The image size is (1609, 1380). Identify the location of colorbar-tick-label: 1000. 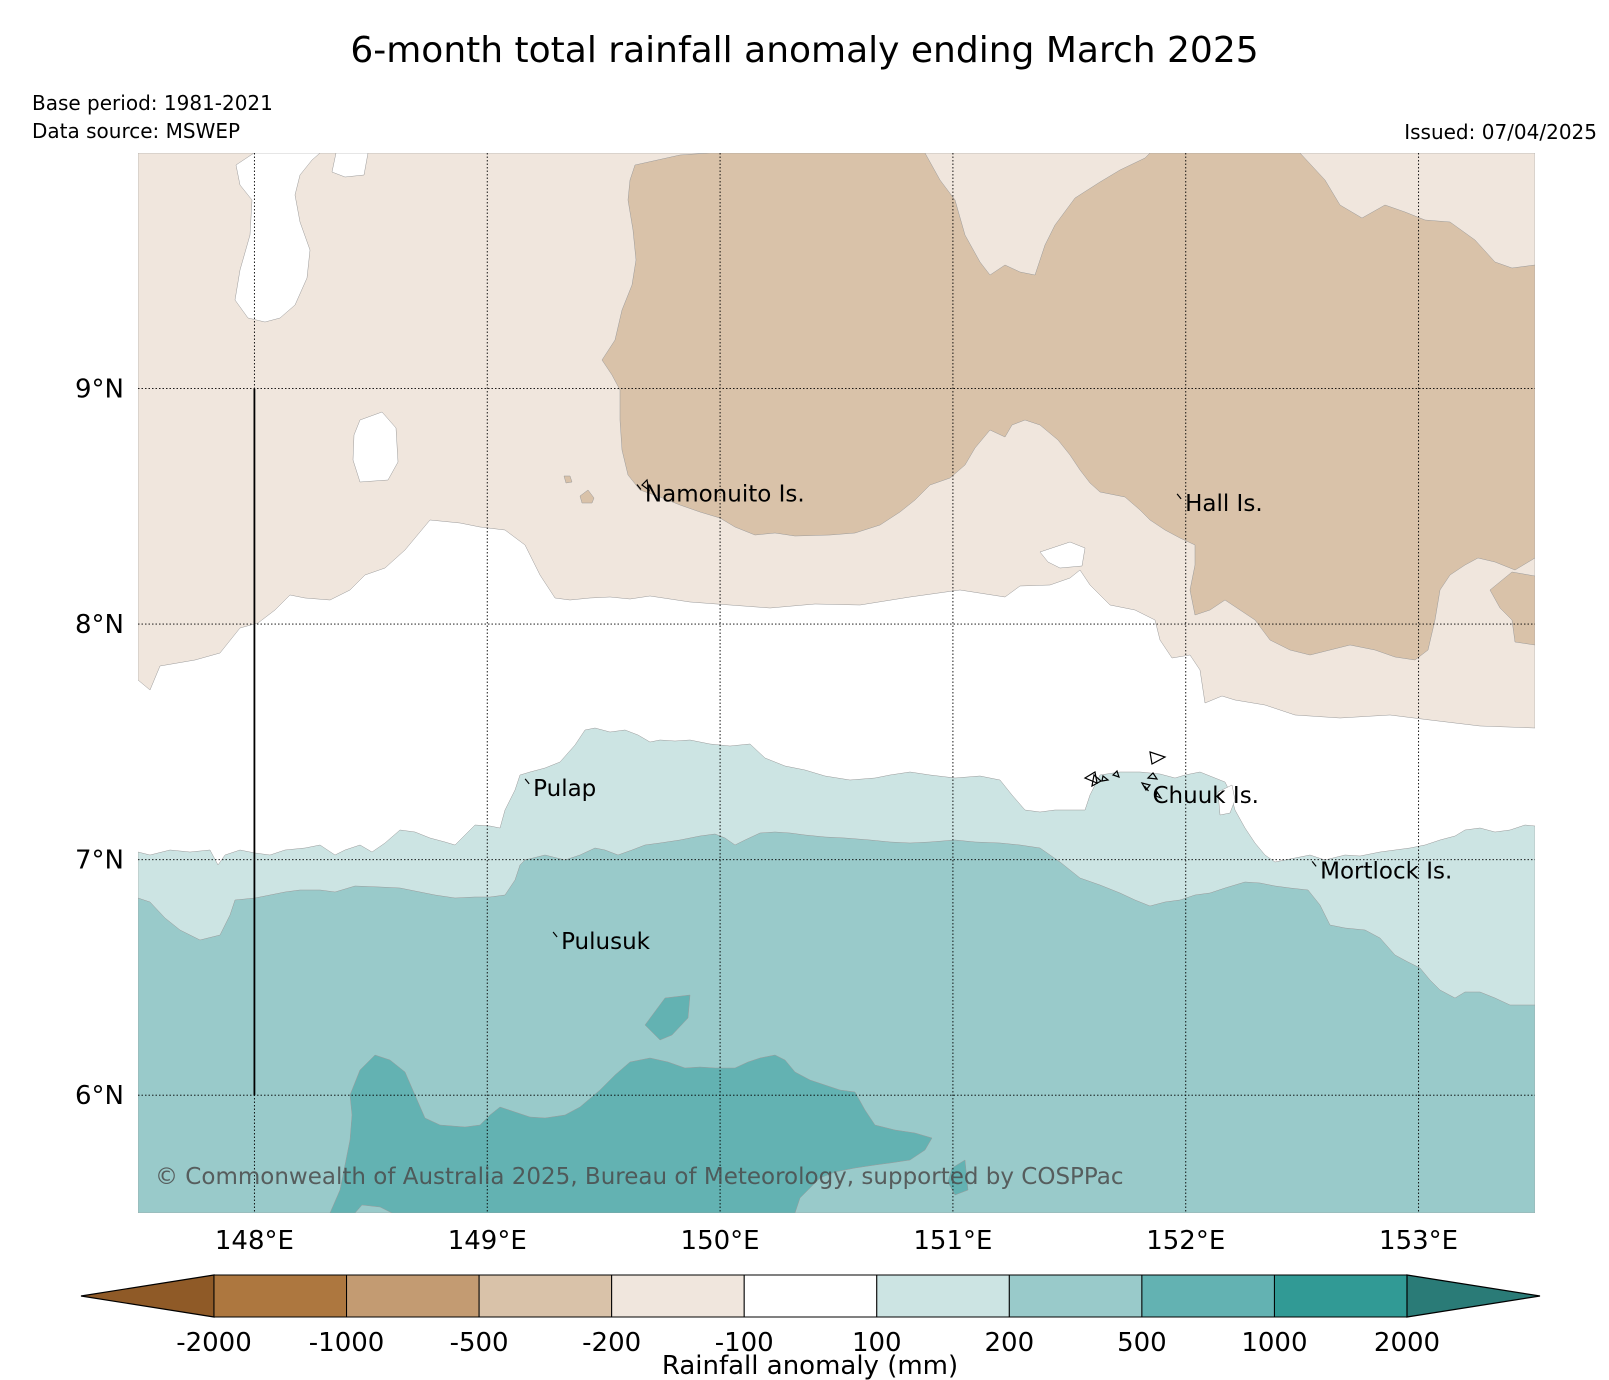
(1274, 1343).